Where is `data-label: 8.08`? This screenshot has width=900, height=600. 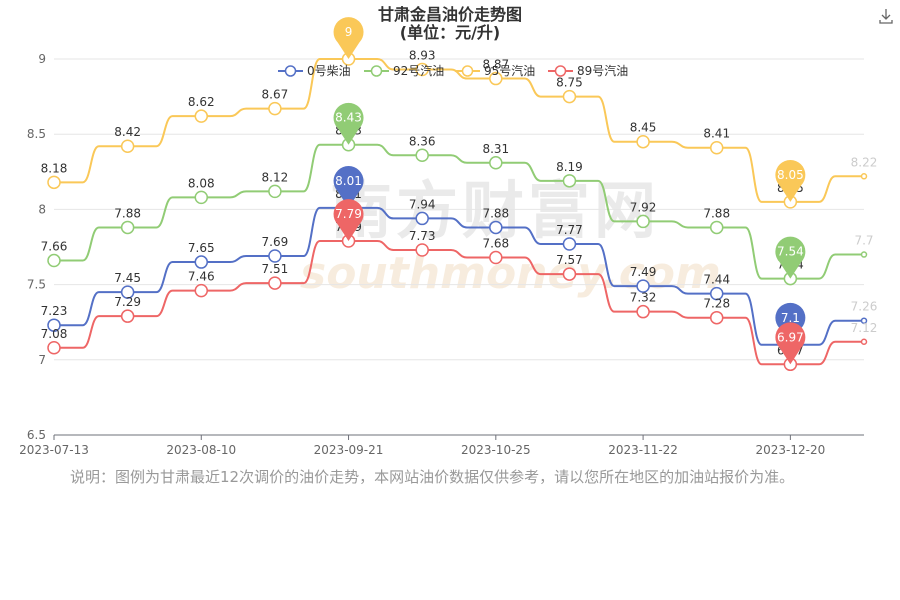 data-label: 8.08 is located at coordinates (201, 183).